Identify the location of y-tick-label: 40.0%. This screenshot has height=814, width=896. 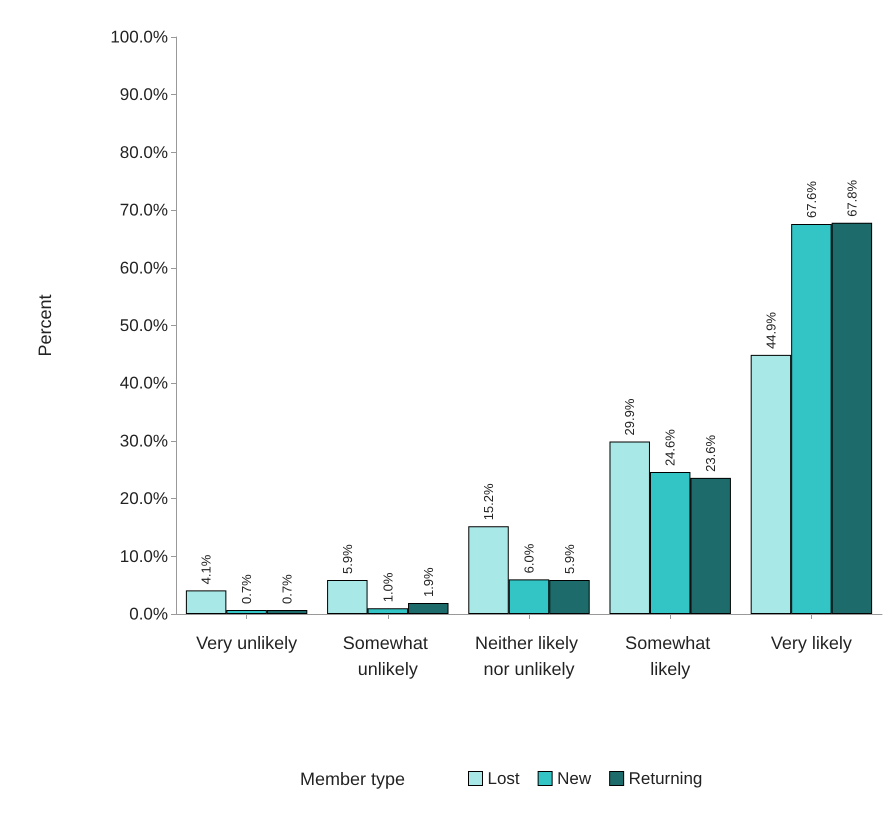
(144, 383).